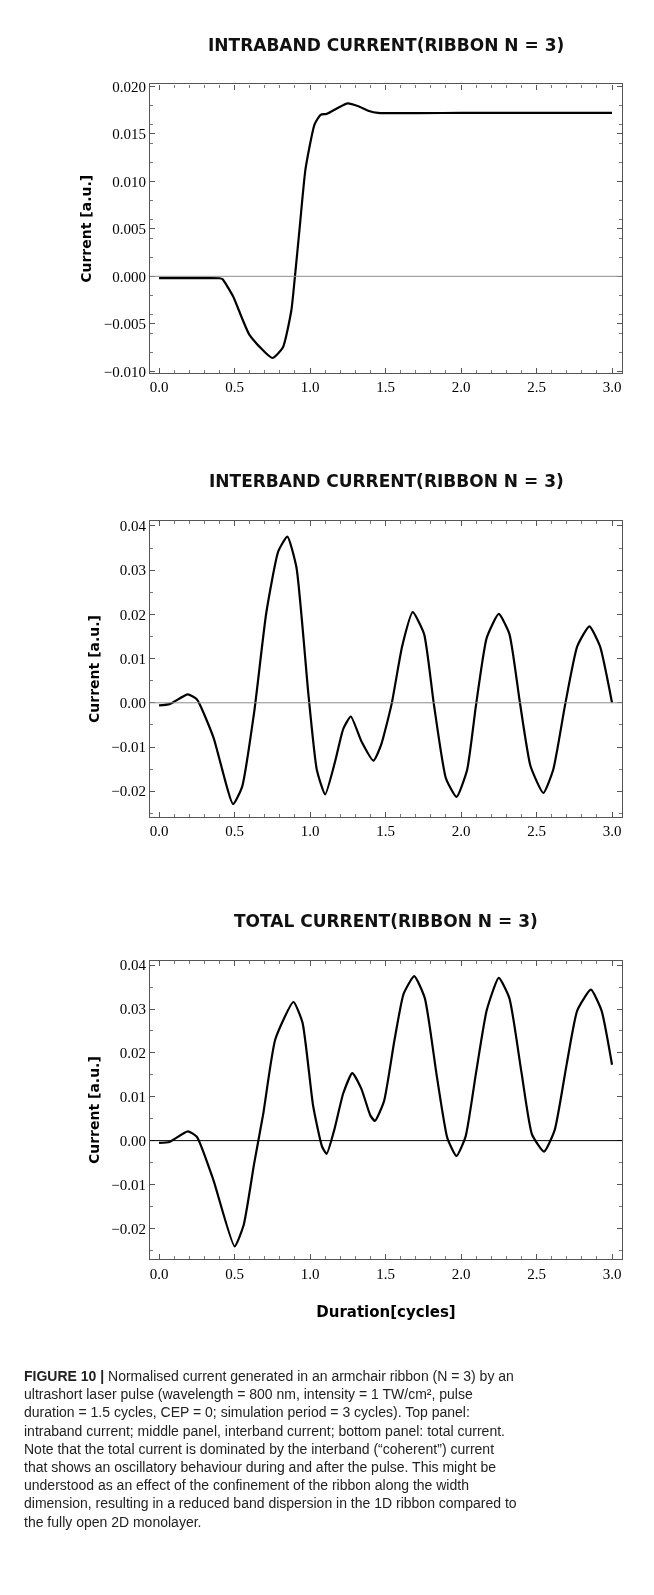 The width and height of the screenshot is (654, 1595). I want to click on chart-title: INTRABAND CURRENT(RIBBON N = 3), so click(386, 45).